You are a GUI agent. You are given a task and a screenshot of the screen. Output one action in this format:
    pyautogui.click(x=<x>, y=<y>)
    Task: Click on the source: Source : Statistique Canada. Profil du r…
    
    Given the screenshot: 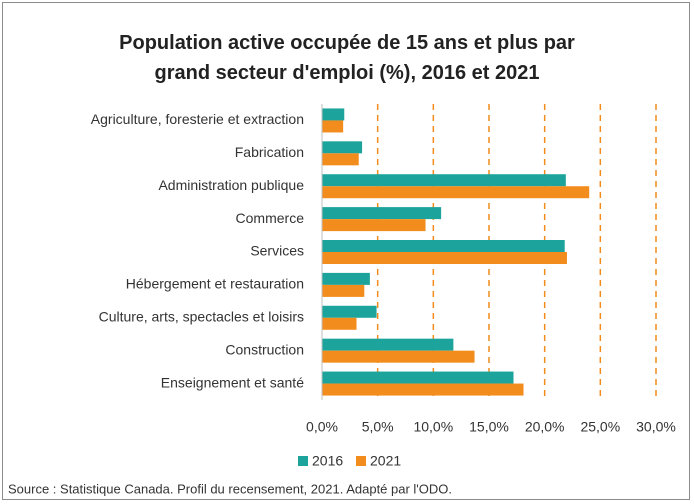 What is the action you would take?
    pyautogui.click(x=230, y=488)
    